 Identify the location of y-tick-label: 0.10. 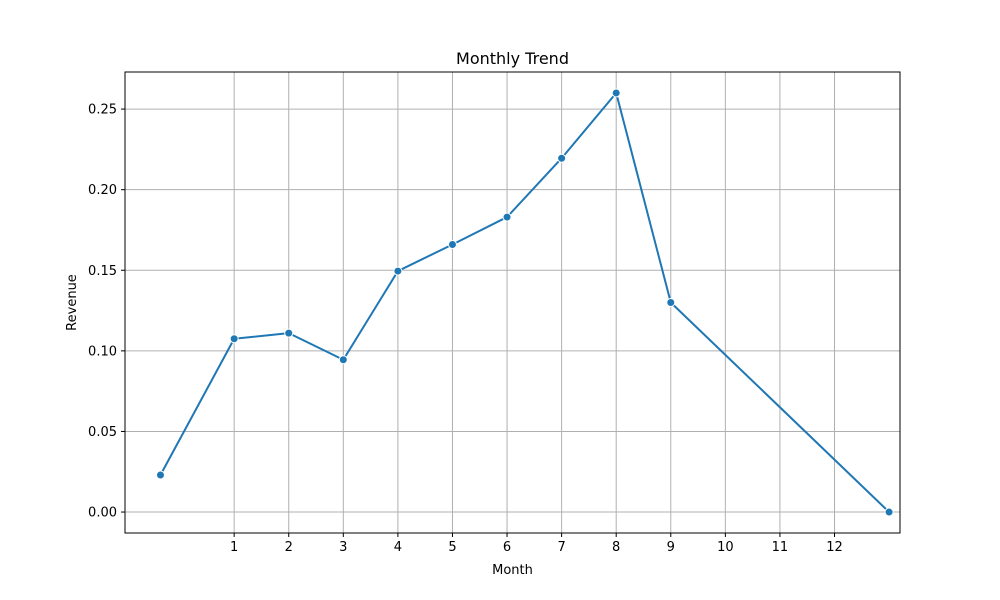
(102, 351).